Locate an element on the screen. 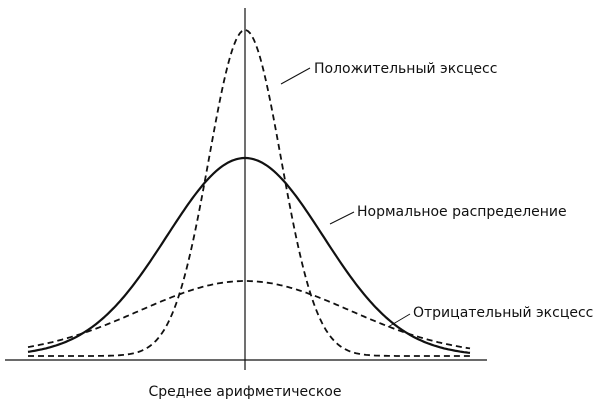 The image size is (603, 407). mean-label: Среднее арифметическое is located at coordinates (245, 392).